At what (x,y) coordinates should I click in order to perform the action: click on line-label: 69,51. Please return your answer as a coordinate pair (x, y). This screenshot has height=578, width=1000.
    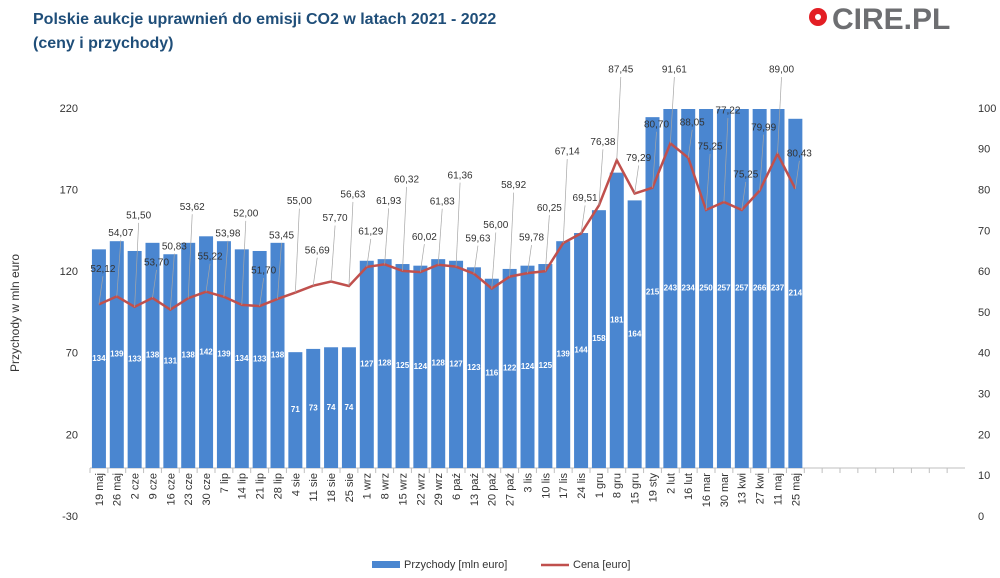
    Looking at the image, I should click on (585, 198).